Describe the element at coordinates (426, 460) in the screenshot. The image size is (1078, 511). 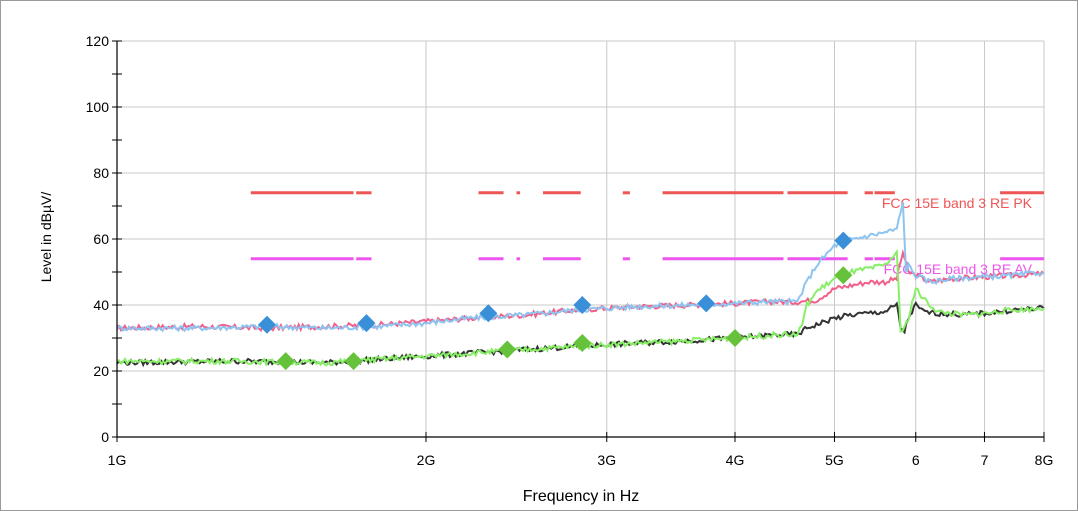
I see `x-tick-label: 2G` at that location.